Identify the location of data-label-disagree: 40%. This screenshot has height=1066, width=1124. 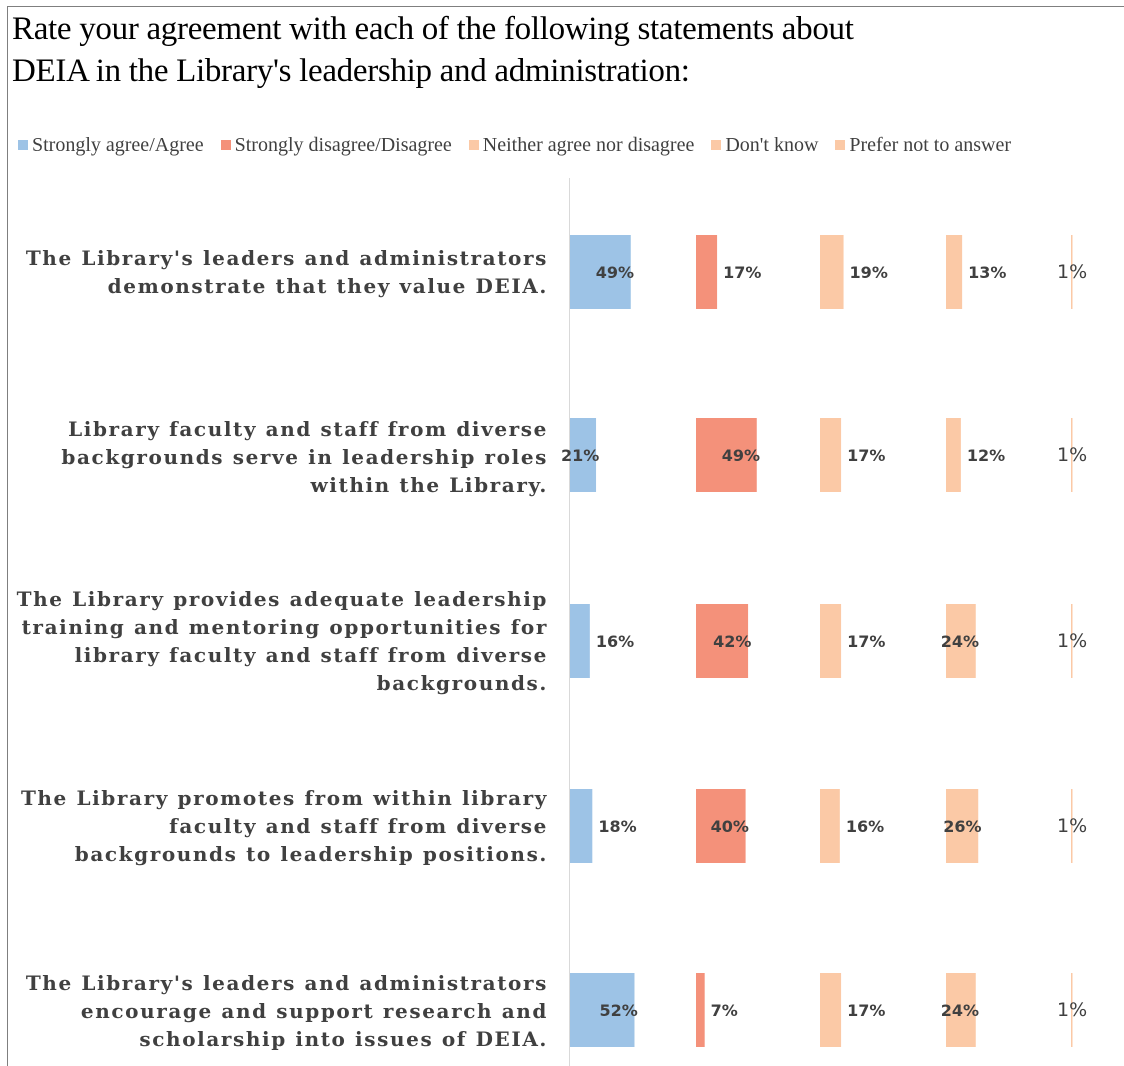
(730, 826).